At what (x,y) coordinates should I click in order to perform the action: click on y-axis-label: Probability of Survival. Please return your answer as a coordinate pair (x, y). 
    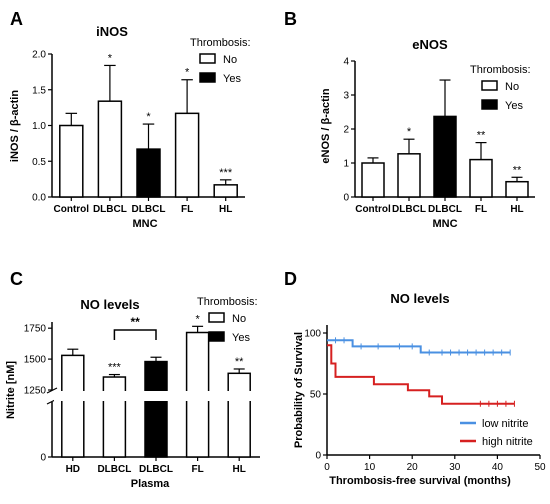
    Looking at the image, I should click on (299, 390).